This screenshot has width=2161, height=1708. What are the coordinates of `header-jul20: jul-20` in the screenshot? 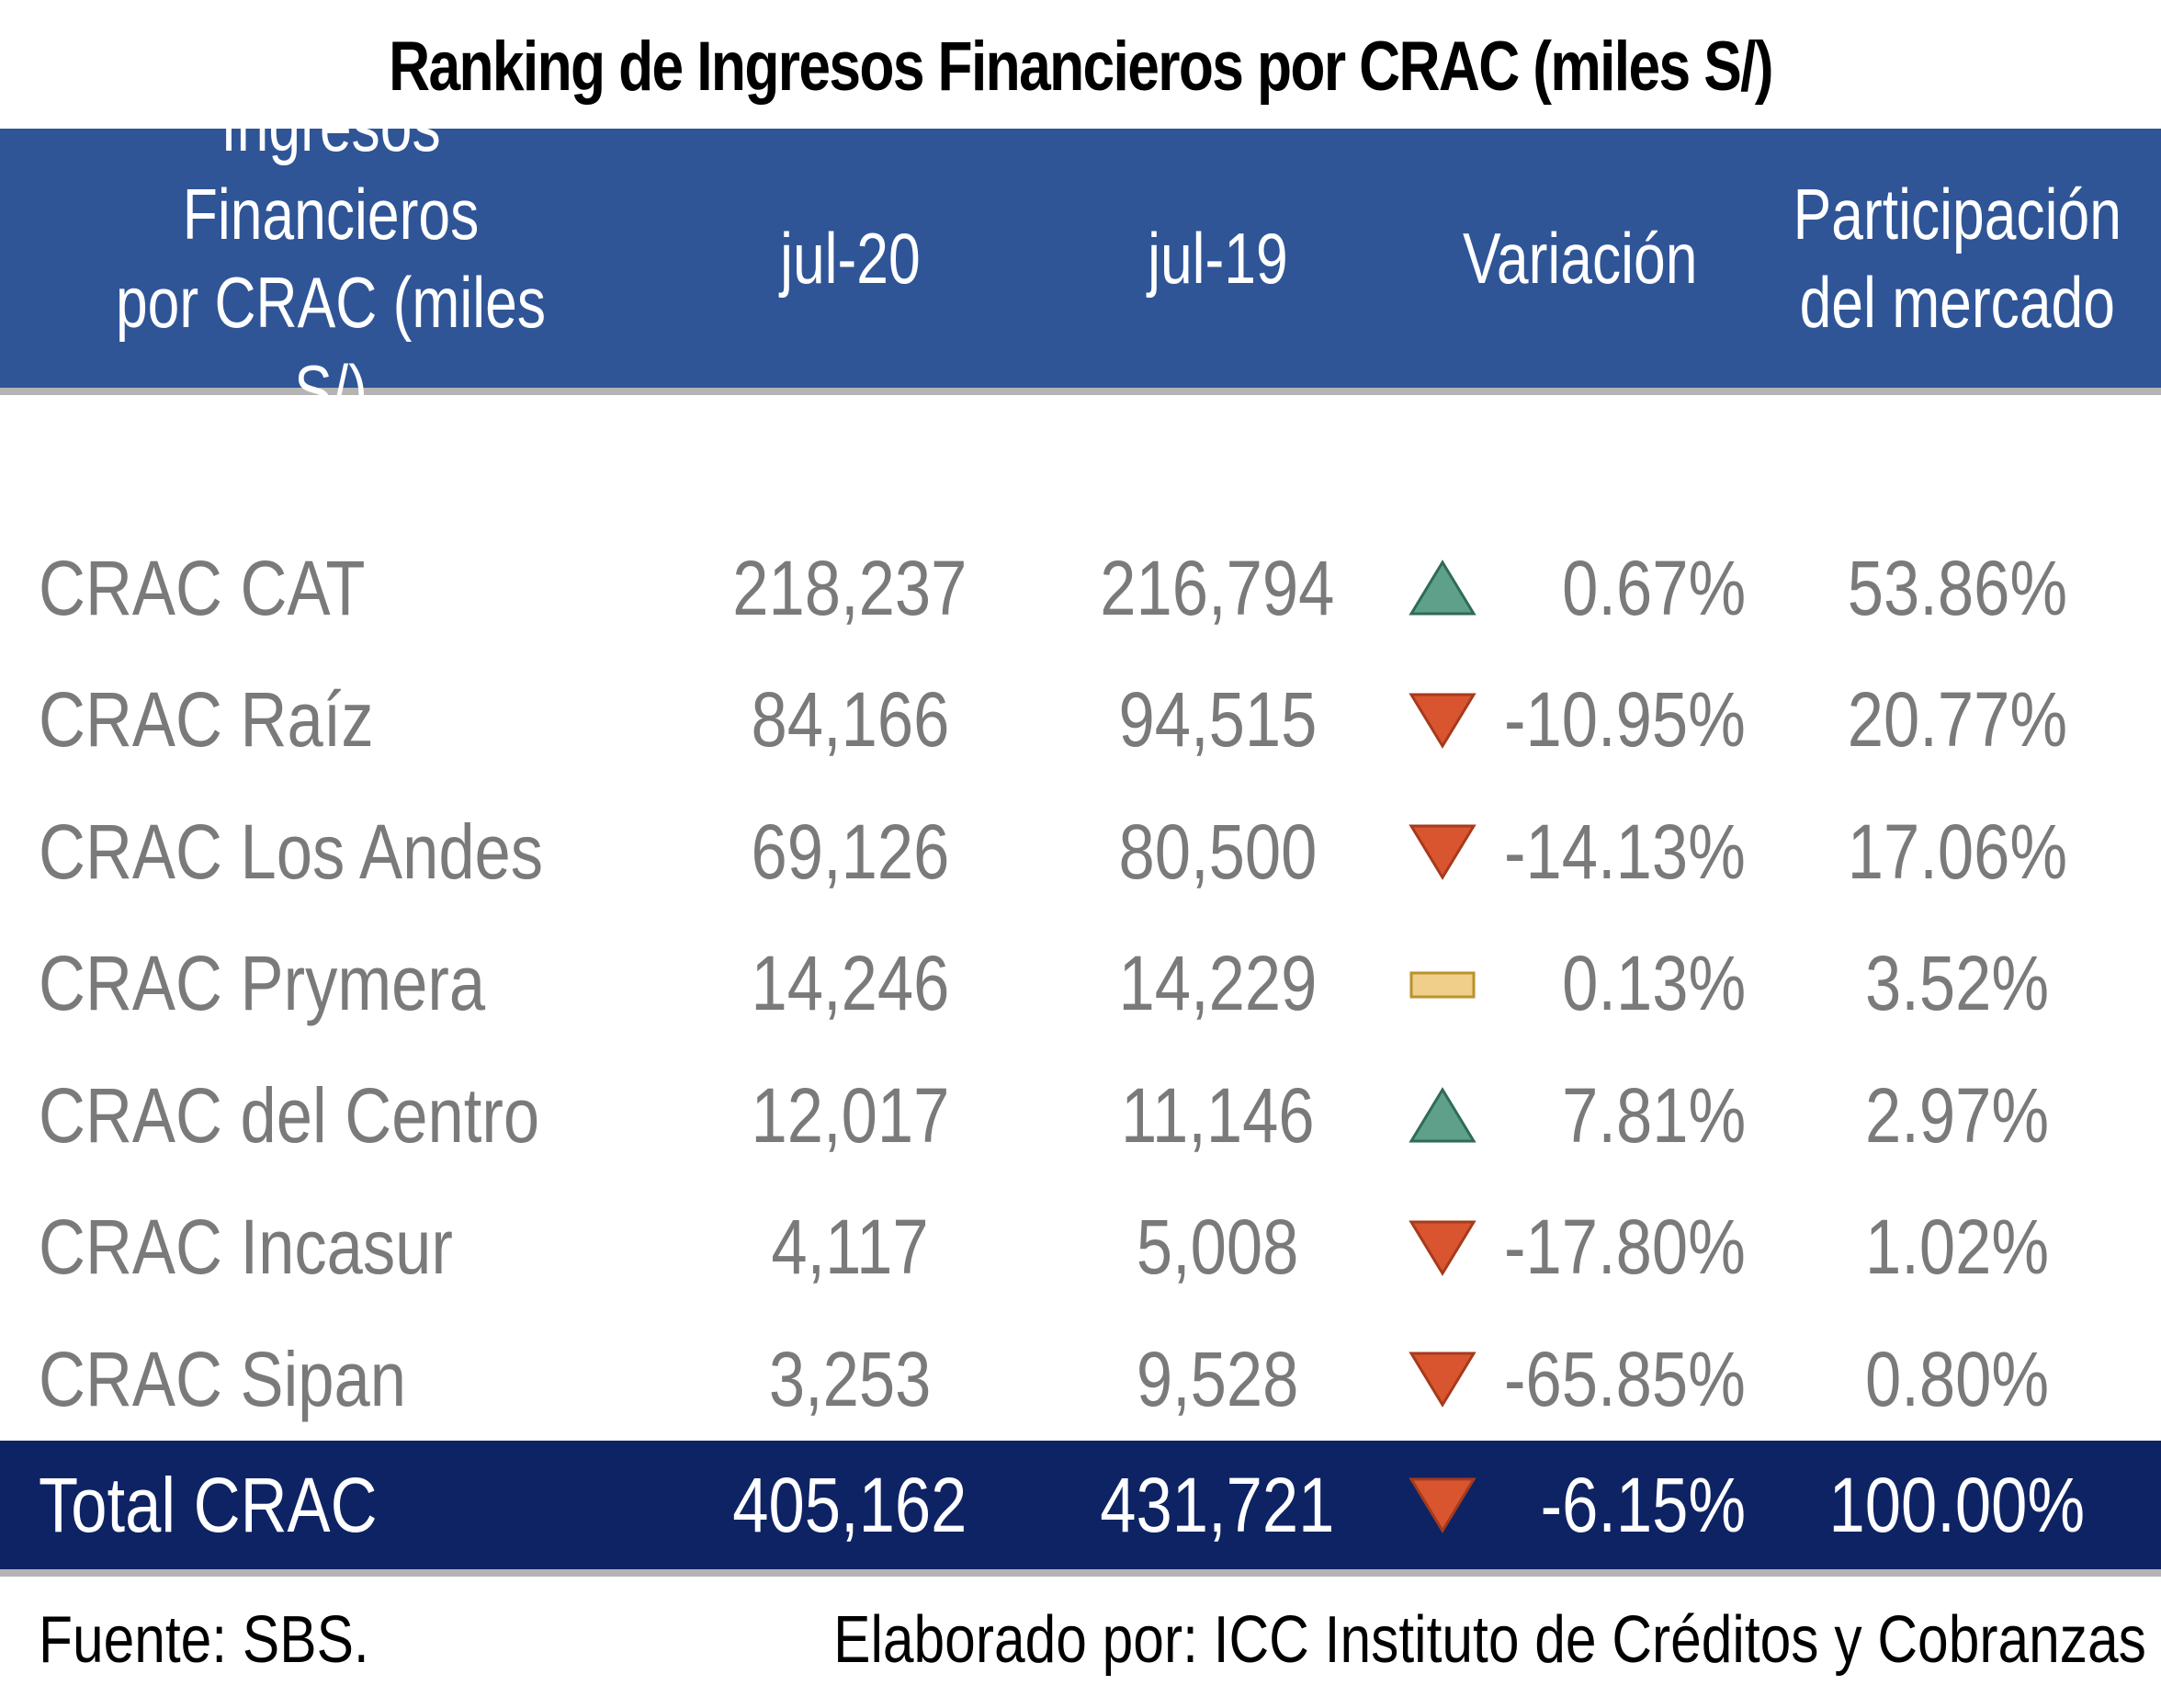 It's located at (849, 258).